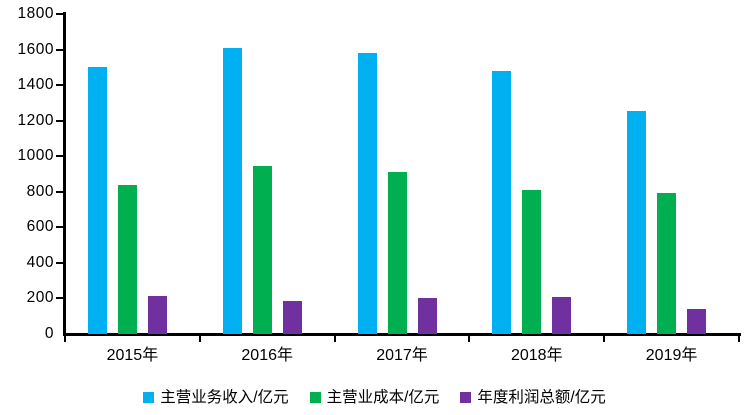 This screenshot has height=415, width=749. What do you see at coordinates (35, 49) in the screenshot?
I see `y-tick-label: 1600` at bounding box center [35, 49].